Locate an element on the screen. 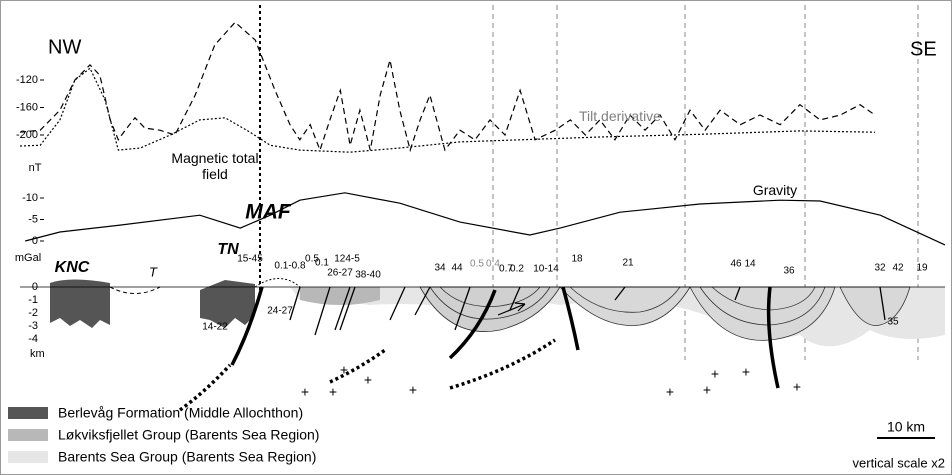 This screenshot has height=475, width=952. section-label: 44 is located at coordinates (457, 268).